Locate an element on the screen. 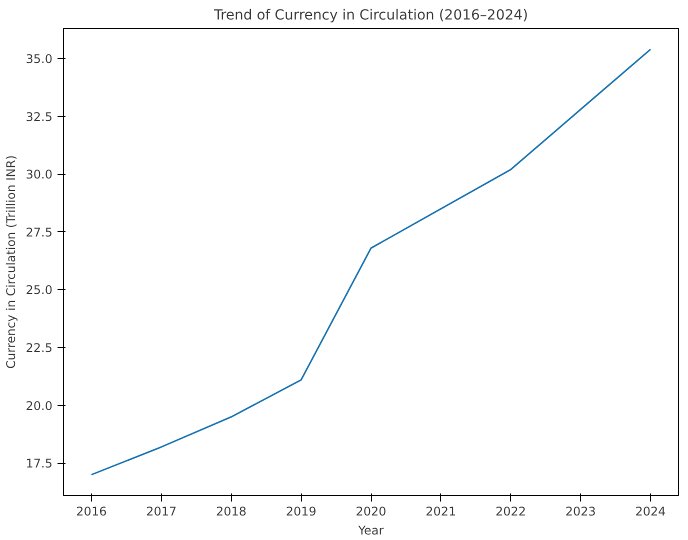  x-tick-label: 2024 is located at coordinates (650, 511).